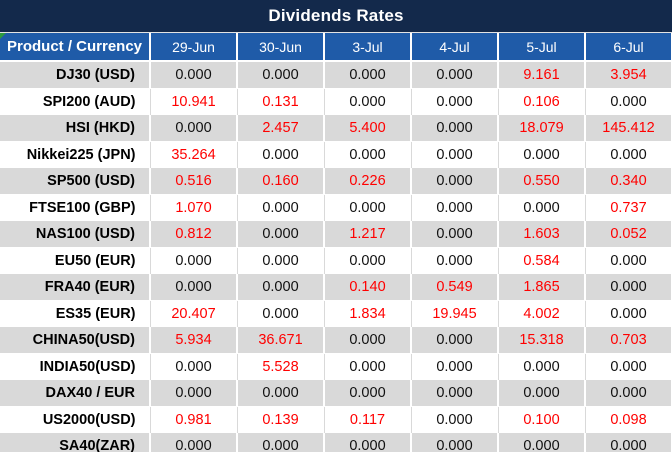 The height and width of the screenshot is (452, 672). I want to click on product-label: DJ30 (USD), so click(75, 75).